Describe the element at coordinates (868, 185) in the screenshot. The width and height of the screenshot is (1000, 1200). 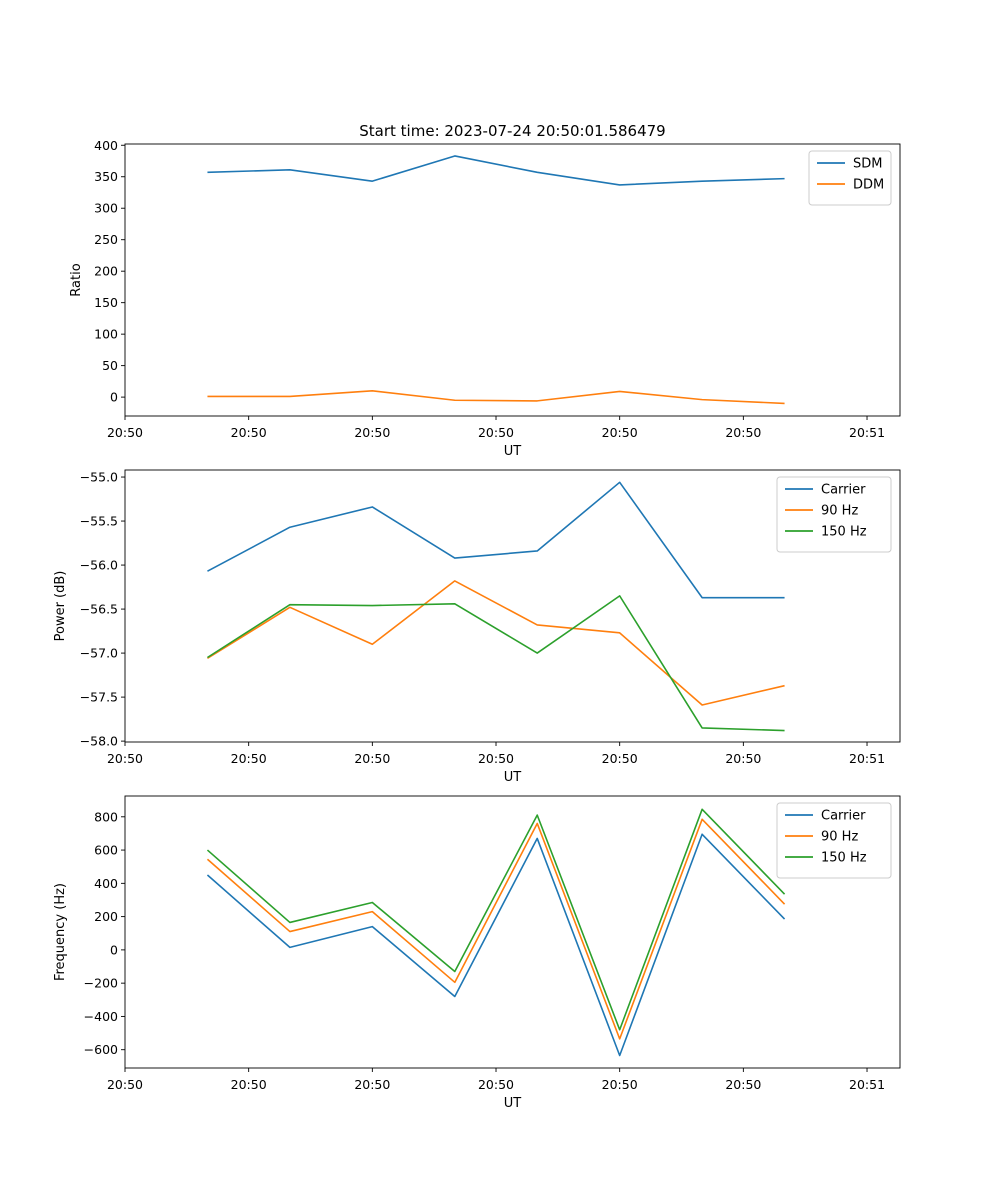
I see `legend-label: DDM` at that location.